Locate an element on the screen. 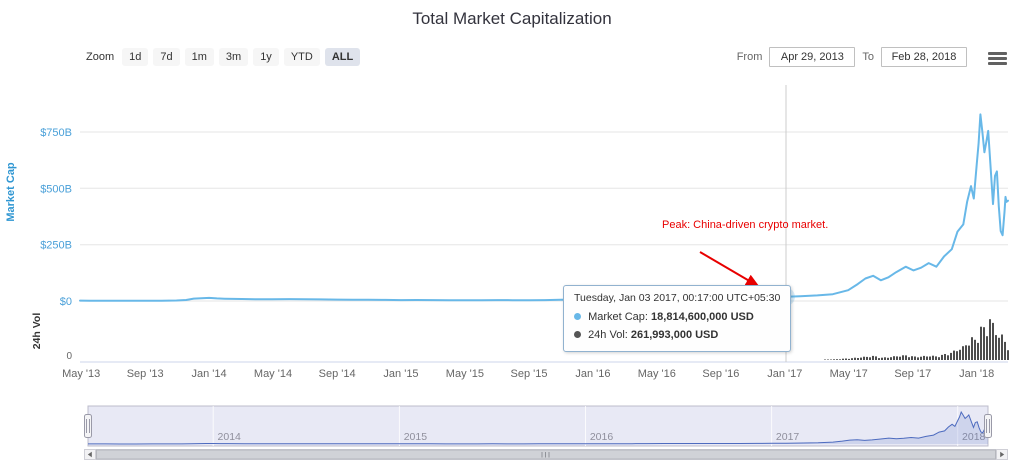  zoom-button-ytd: YTD is located at coordinates (301, 57).